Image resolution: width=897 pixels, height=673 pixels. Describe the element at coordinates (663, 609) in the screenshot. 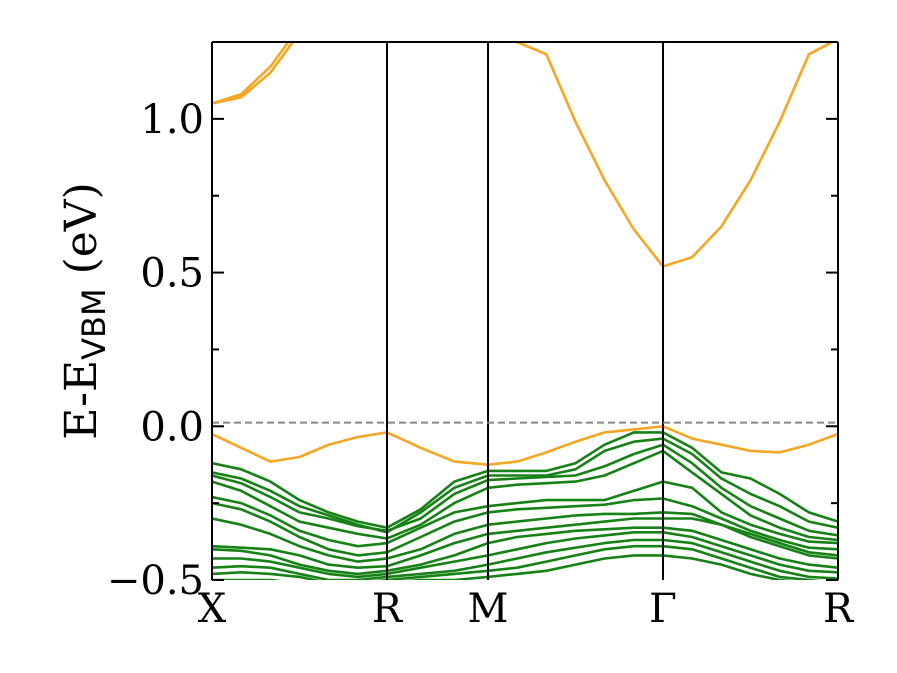

I see `x-tick-label: Γ` at that location.